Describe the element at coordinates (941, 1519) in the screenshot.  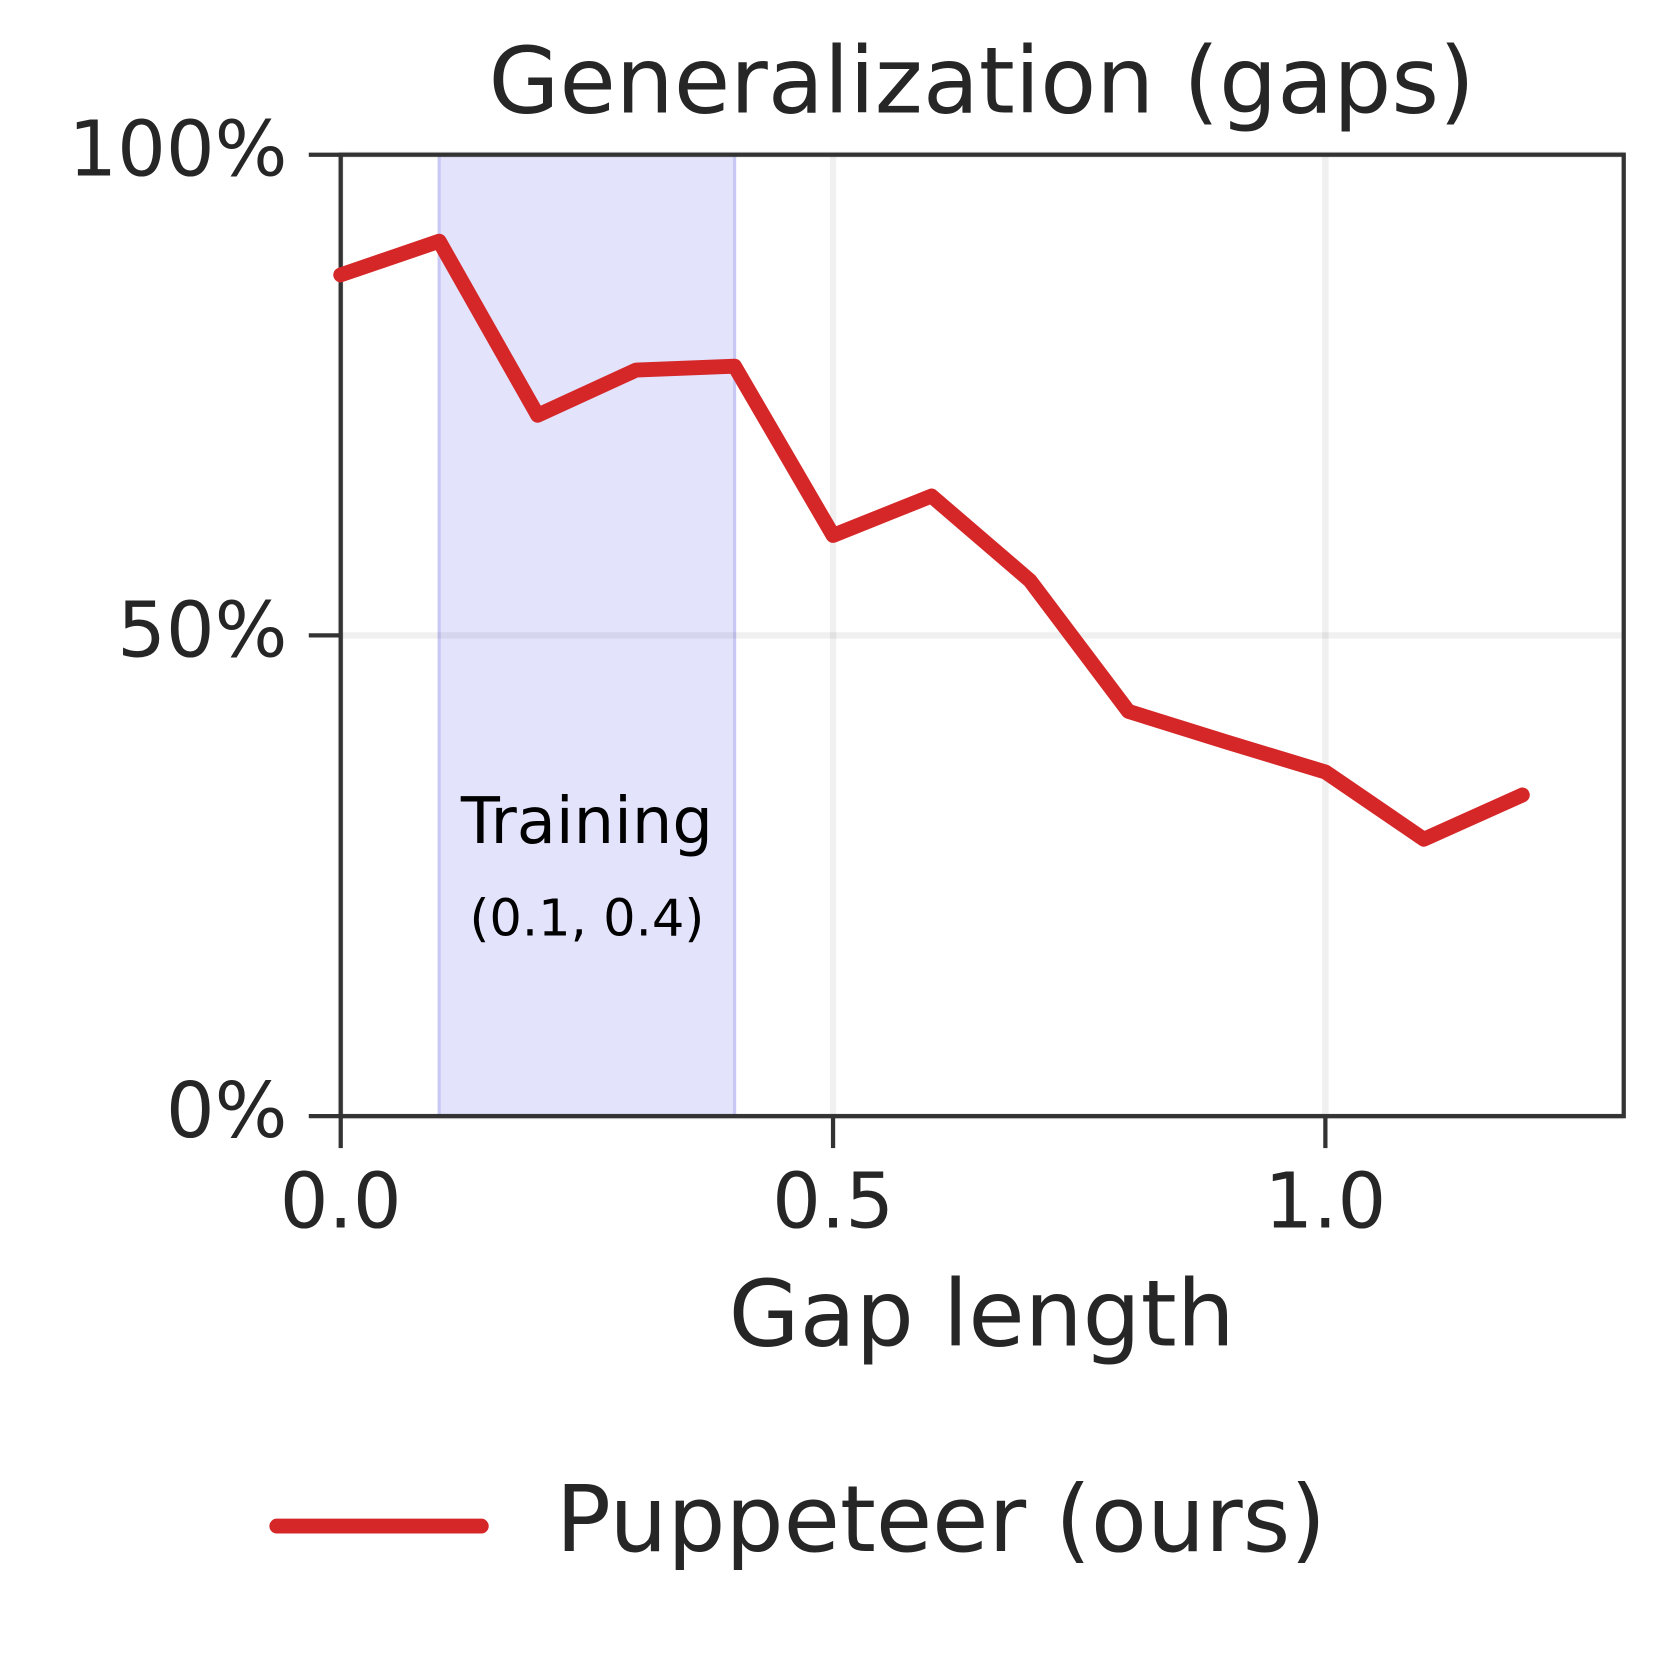
I see `legend-label: Puppeteer (ours)` at that location.